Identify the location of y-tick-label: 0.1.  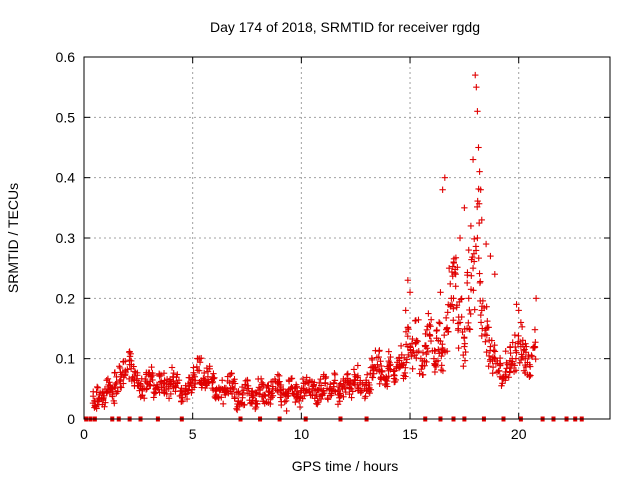
(66, 359).